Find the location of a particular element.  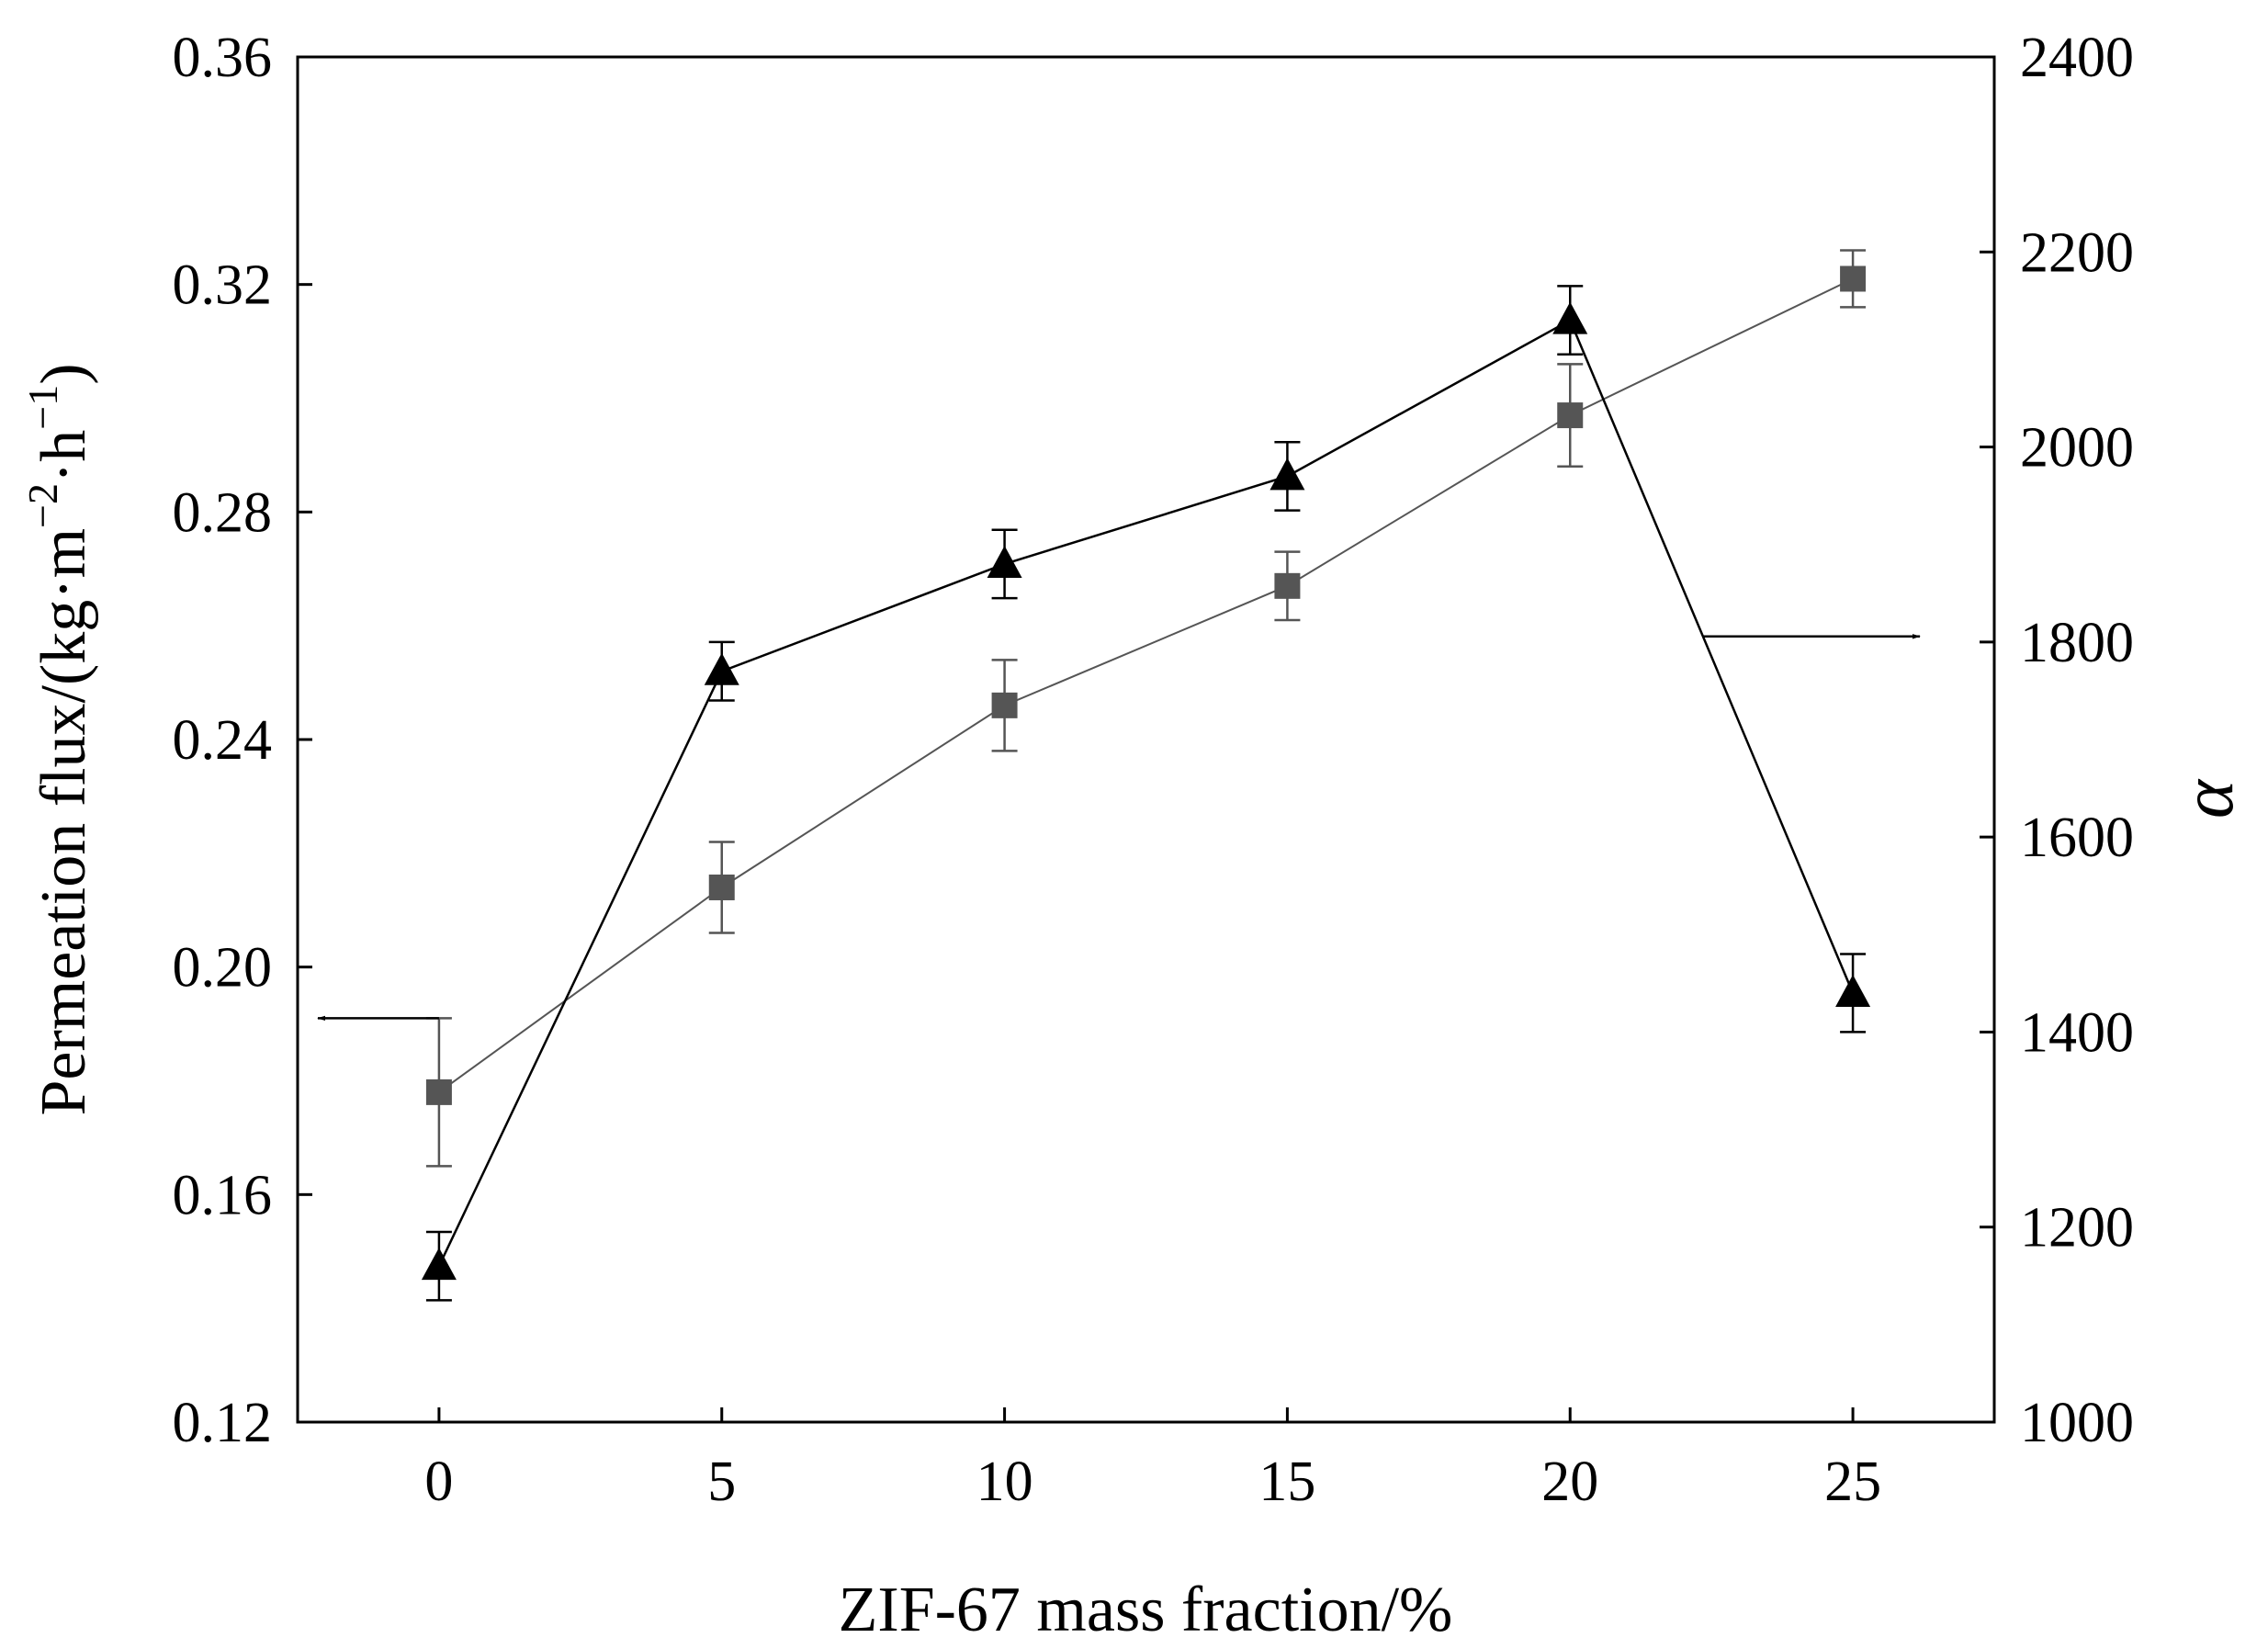

left-tick-label: 0.16 is located at coordinates (223, 1195).